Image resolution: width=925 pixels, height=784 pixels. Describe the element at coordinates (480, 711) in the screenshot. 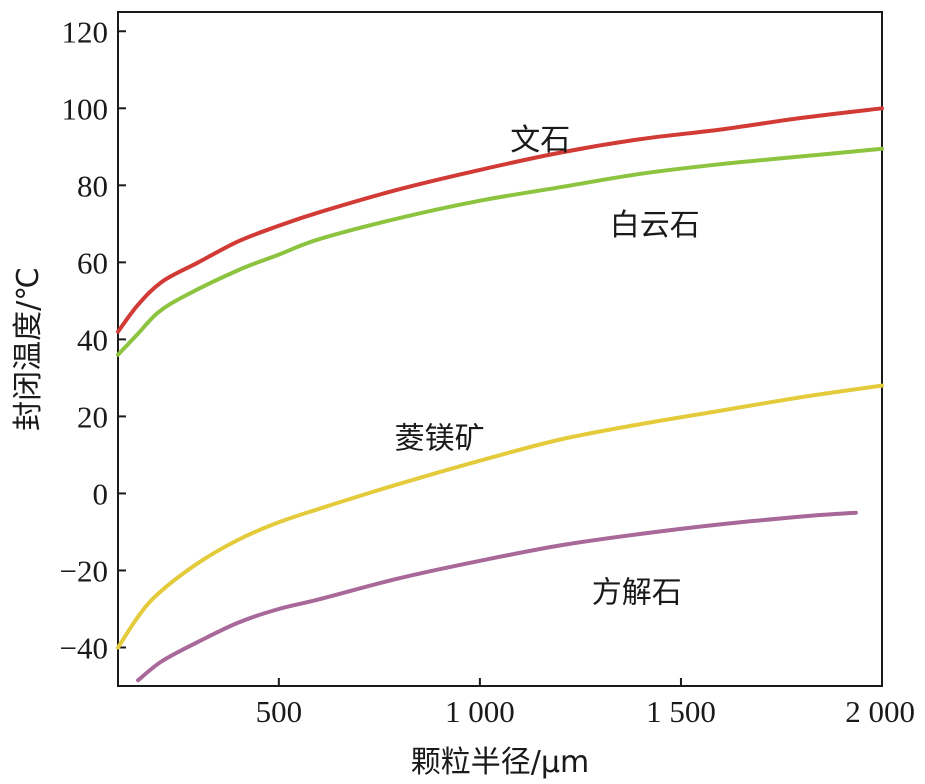

I see `x-tick-label: 1 000` at that location.